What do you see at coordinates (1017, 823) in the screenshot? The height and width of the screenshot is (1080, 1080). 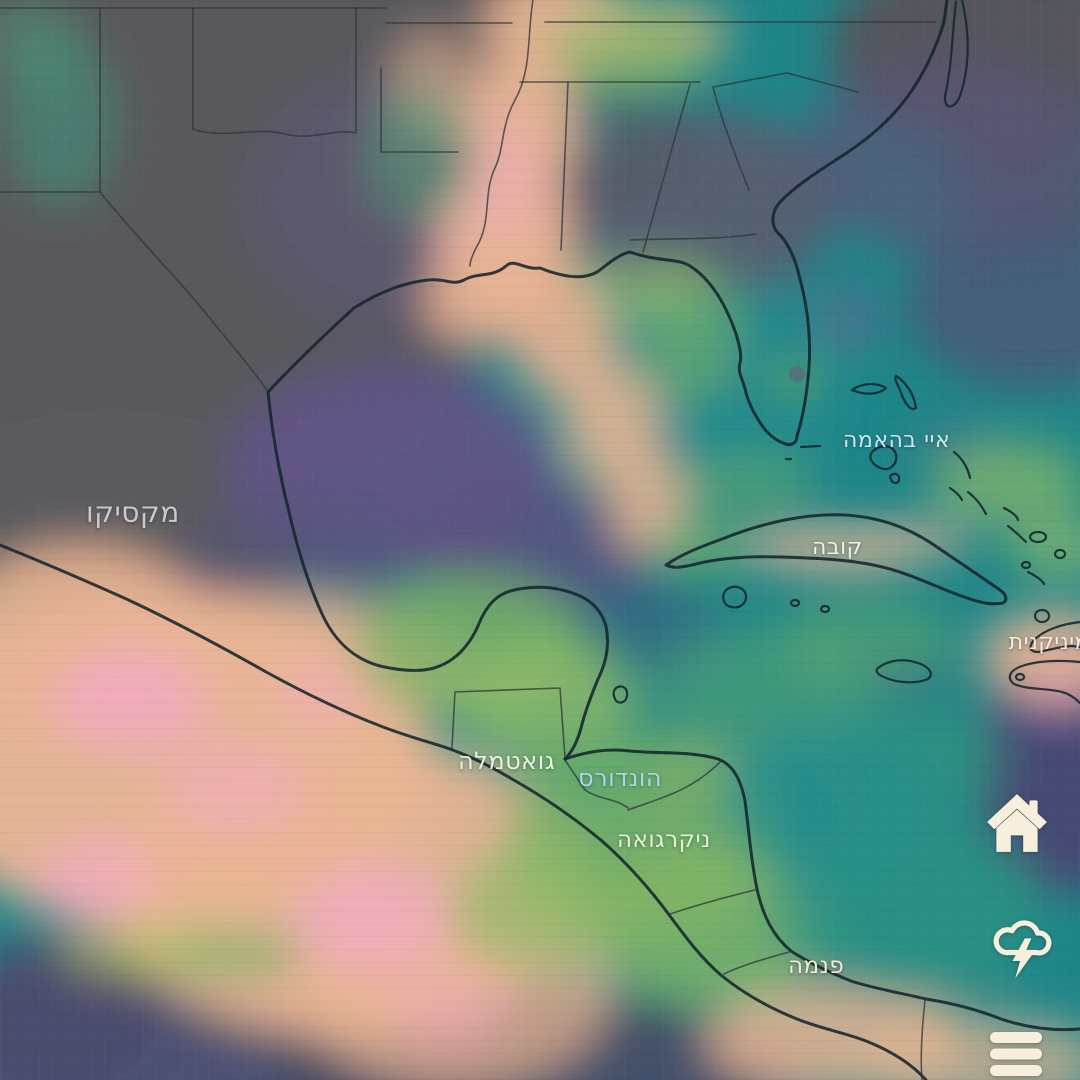 I see `home-button` at bounding box center [1017, 823].